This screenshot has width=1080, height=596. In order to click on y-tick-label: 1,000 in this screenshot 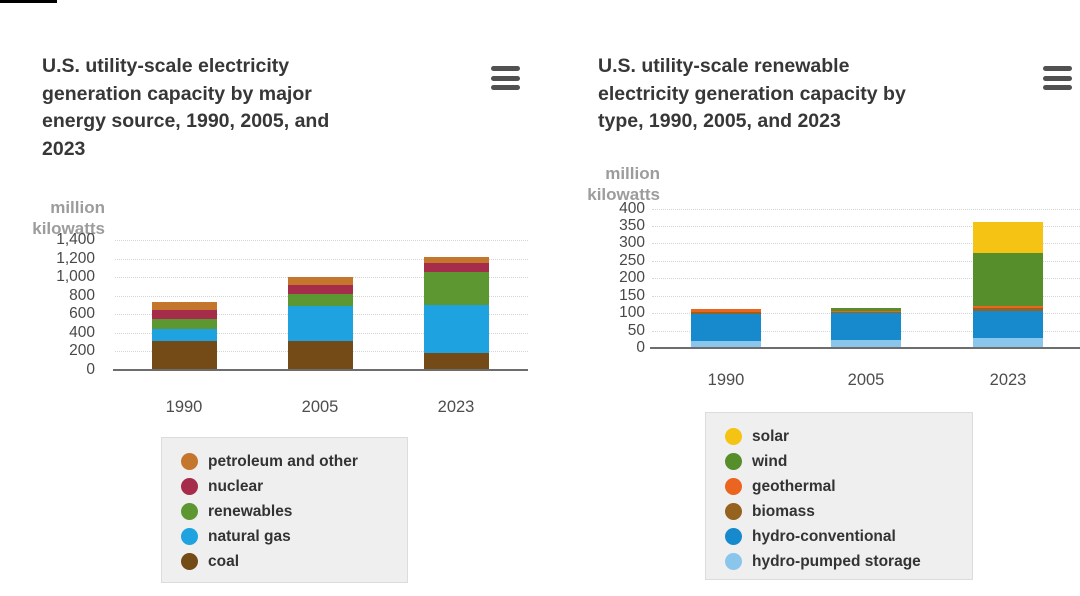, I will do `click(75, 277)`.